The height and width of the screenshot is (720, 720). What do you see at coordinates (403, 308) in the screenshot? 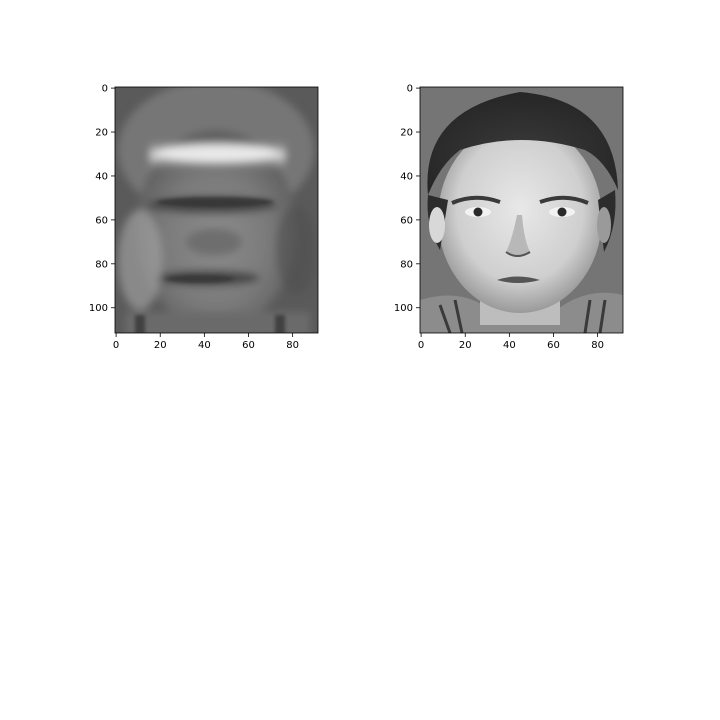
I see `right-ytick-label: 100` at bounding box center [403, 308].